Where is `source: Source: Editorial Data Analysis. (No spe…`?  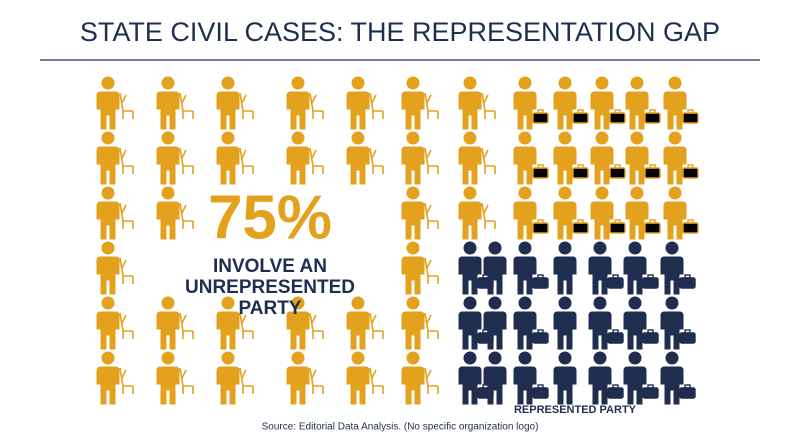
source: Source: Editorial Data Analysis. (No spe… is located at coordinates (400, 427).